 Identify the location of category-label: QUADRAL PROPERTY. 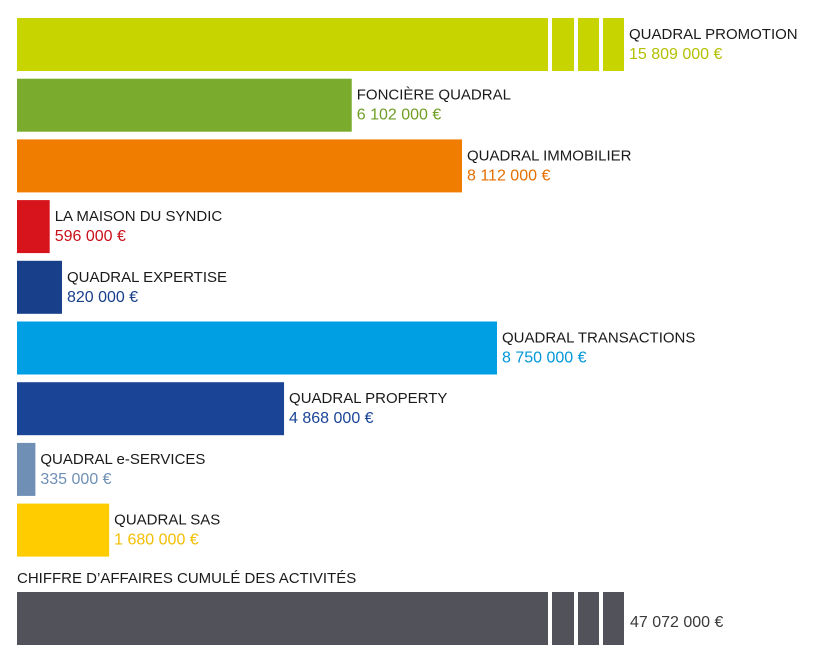
(368, 398).